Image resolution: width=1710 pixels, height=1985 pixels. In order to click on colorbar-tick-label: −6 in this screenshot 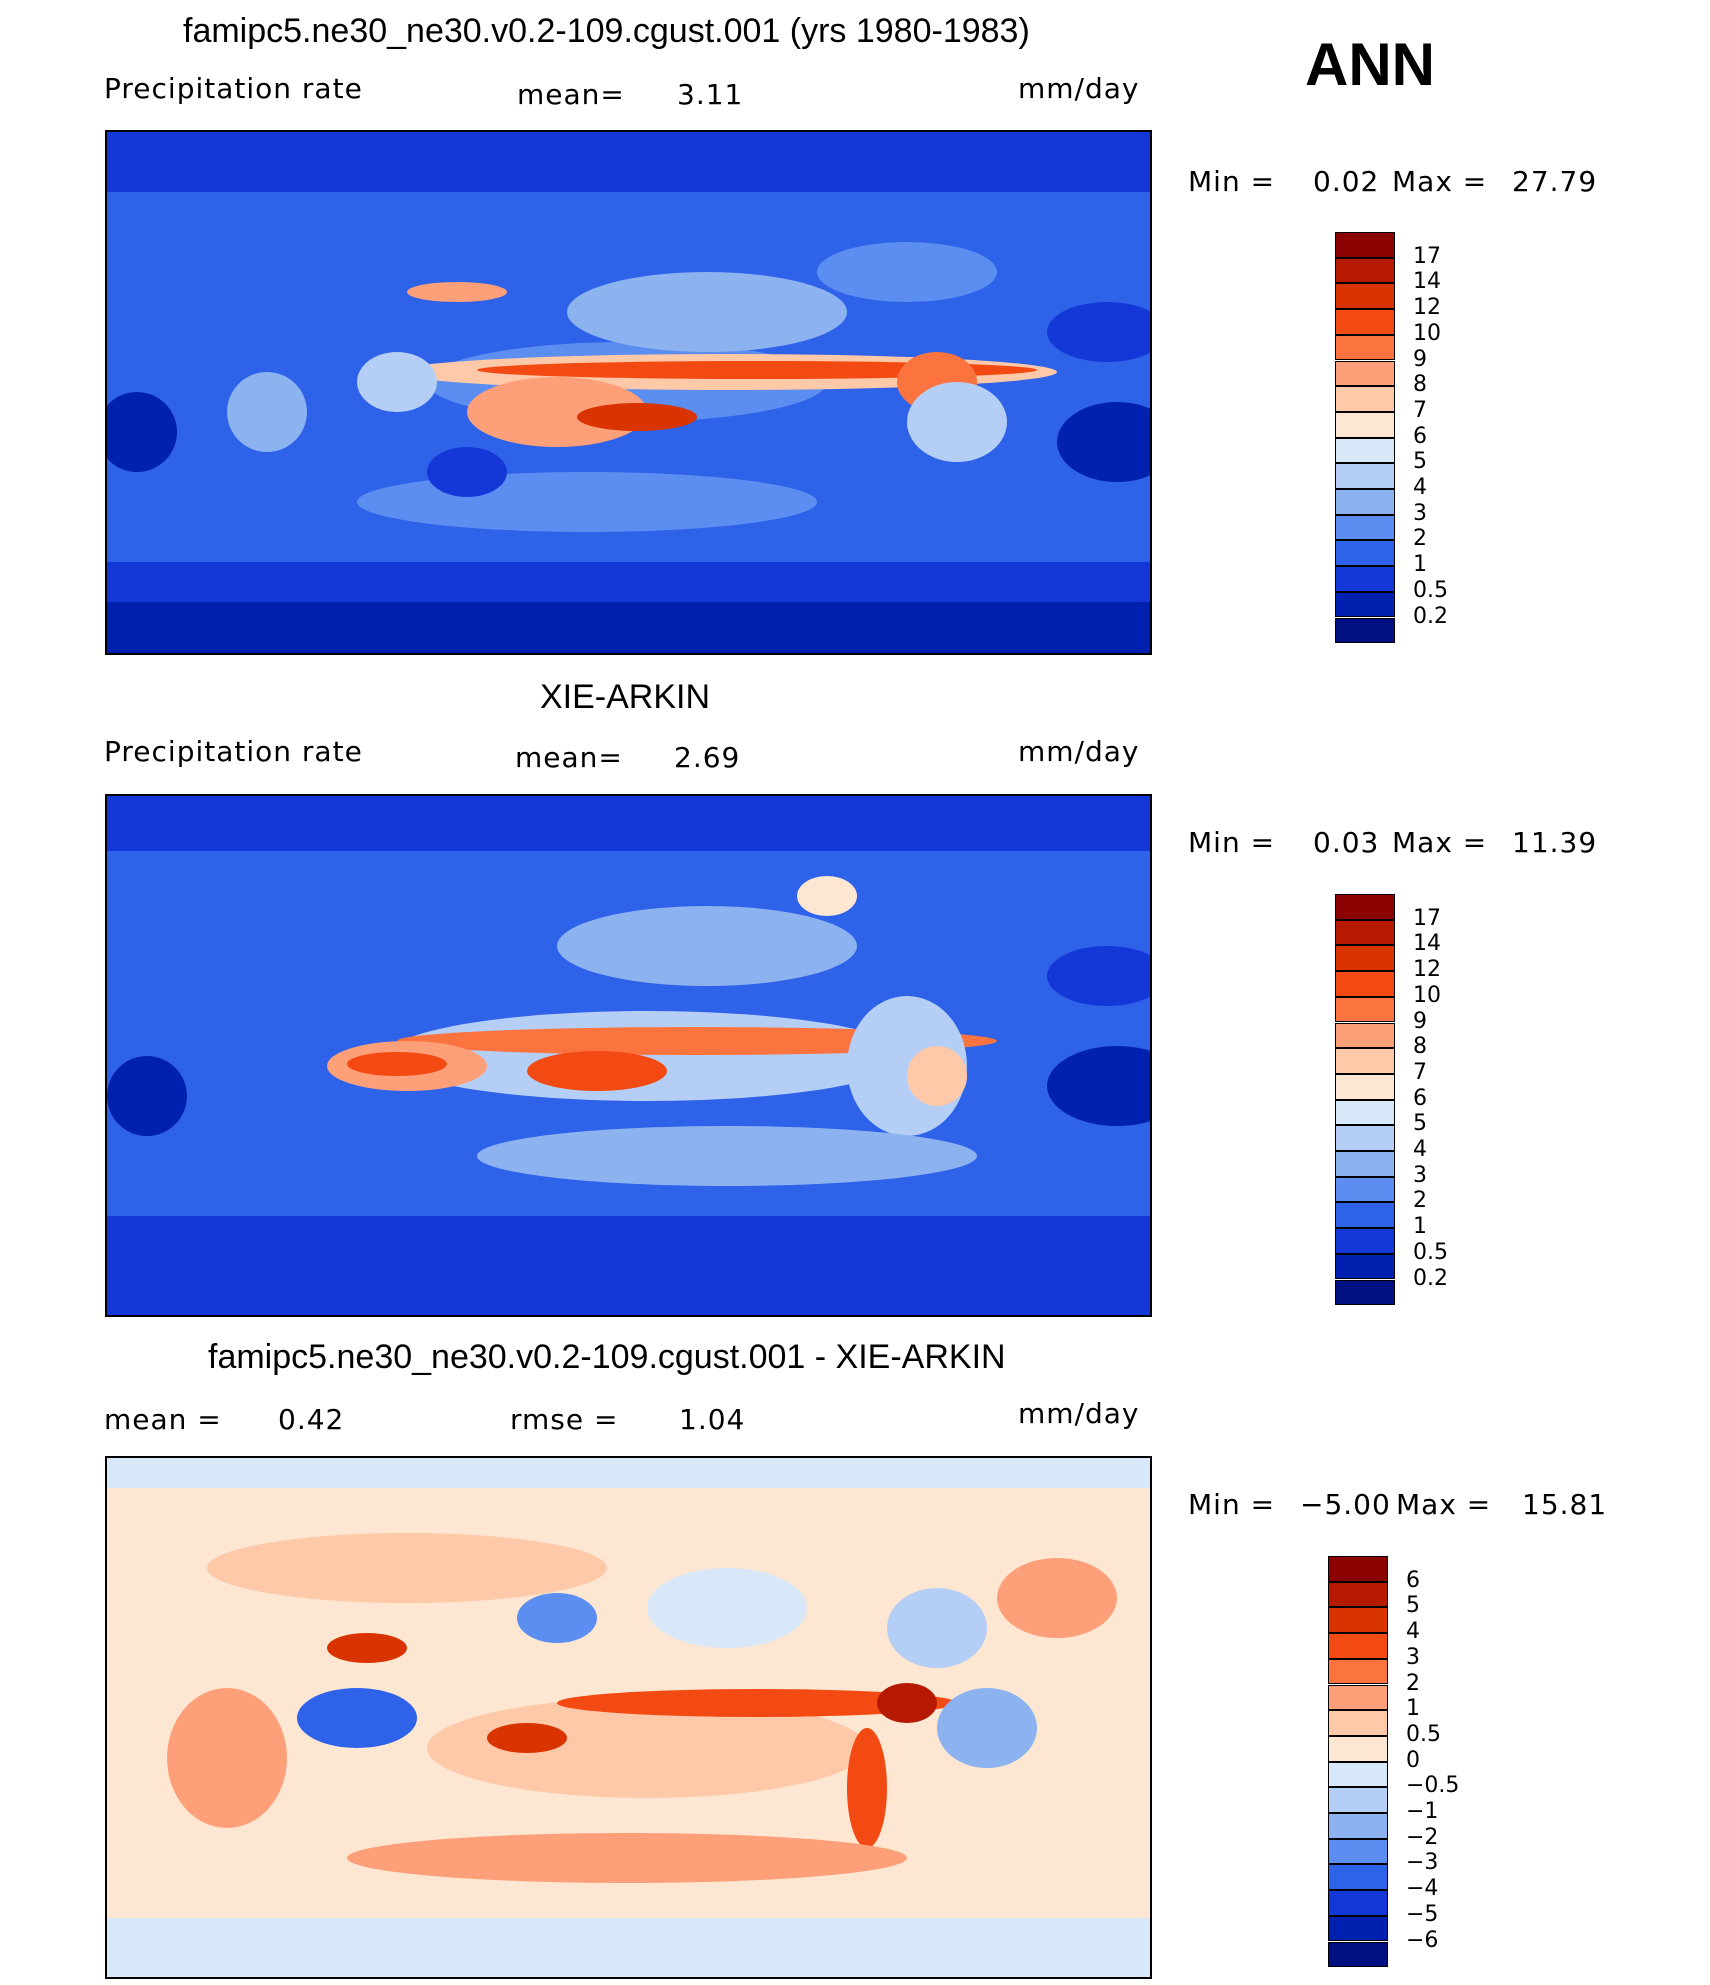, I will do `click(1422, 1940)`.